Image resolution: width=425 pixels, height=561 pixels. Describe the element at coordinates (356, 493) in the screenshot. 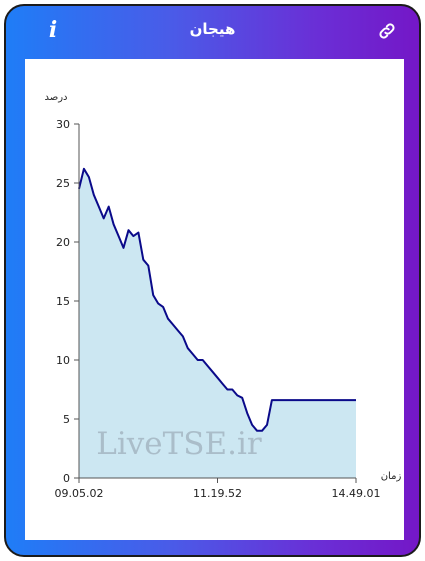

I see `x-tick-label: 14.49.01` at that location.